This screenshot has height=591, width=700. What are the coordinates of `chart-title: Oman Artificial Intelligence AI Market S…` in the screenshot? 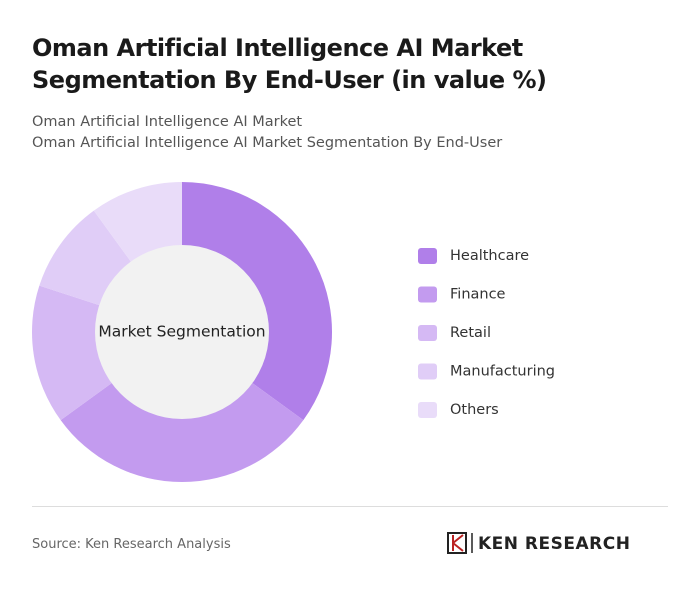 It's located at (289, 64).